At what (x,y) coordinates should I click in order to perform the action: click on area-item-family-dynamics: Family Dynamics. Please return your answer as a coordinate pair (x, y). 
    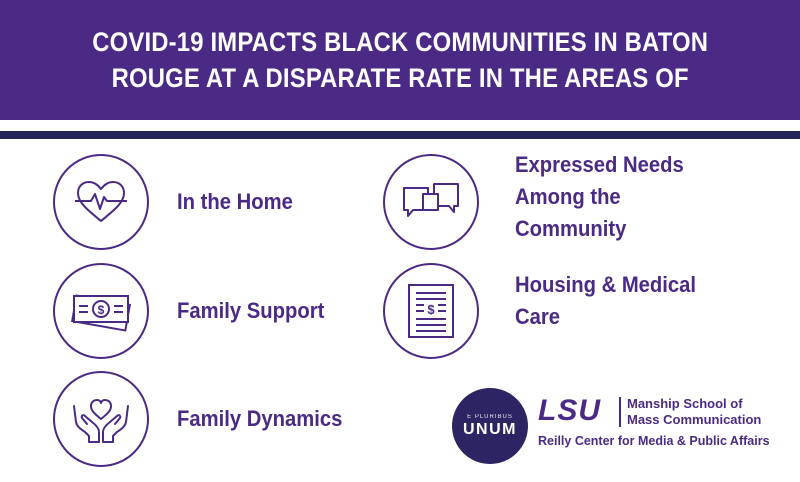
    Looking at the image, I should click on (205, 419).